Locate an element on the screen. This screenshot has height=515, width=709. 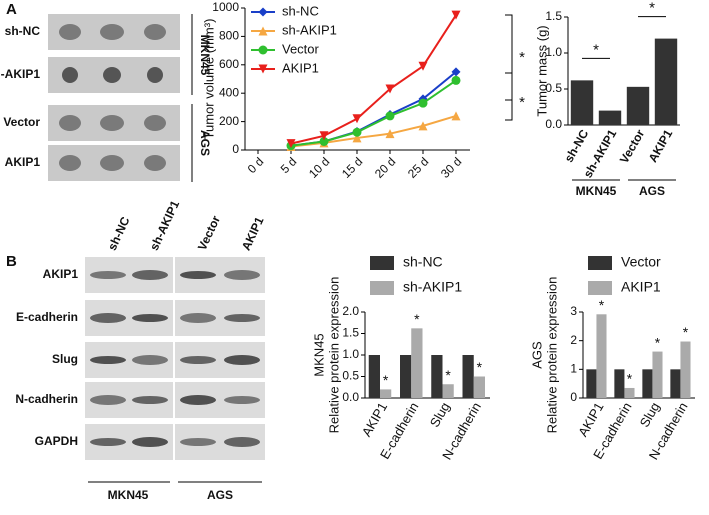
y-tick-label: 200 is located at coordinates (229, 121).